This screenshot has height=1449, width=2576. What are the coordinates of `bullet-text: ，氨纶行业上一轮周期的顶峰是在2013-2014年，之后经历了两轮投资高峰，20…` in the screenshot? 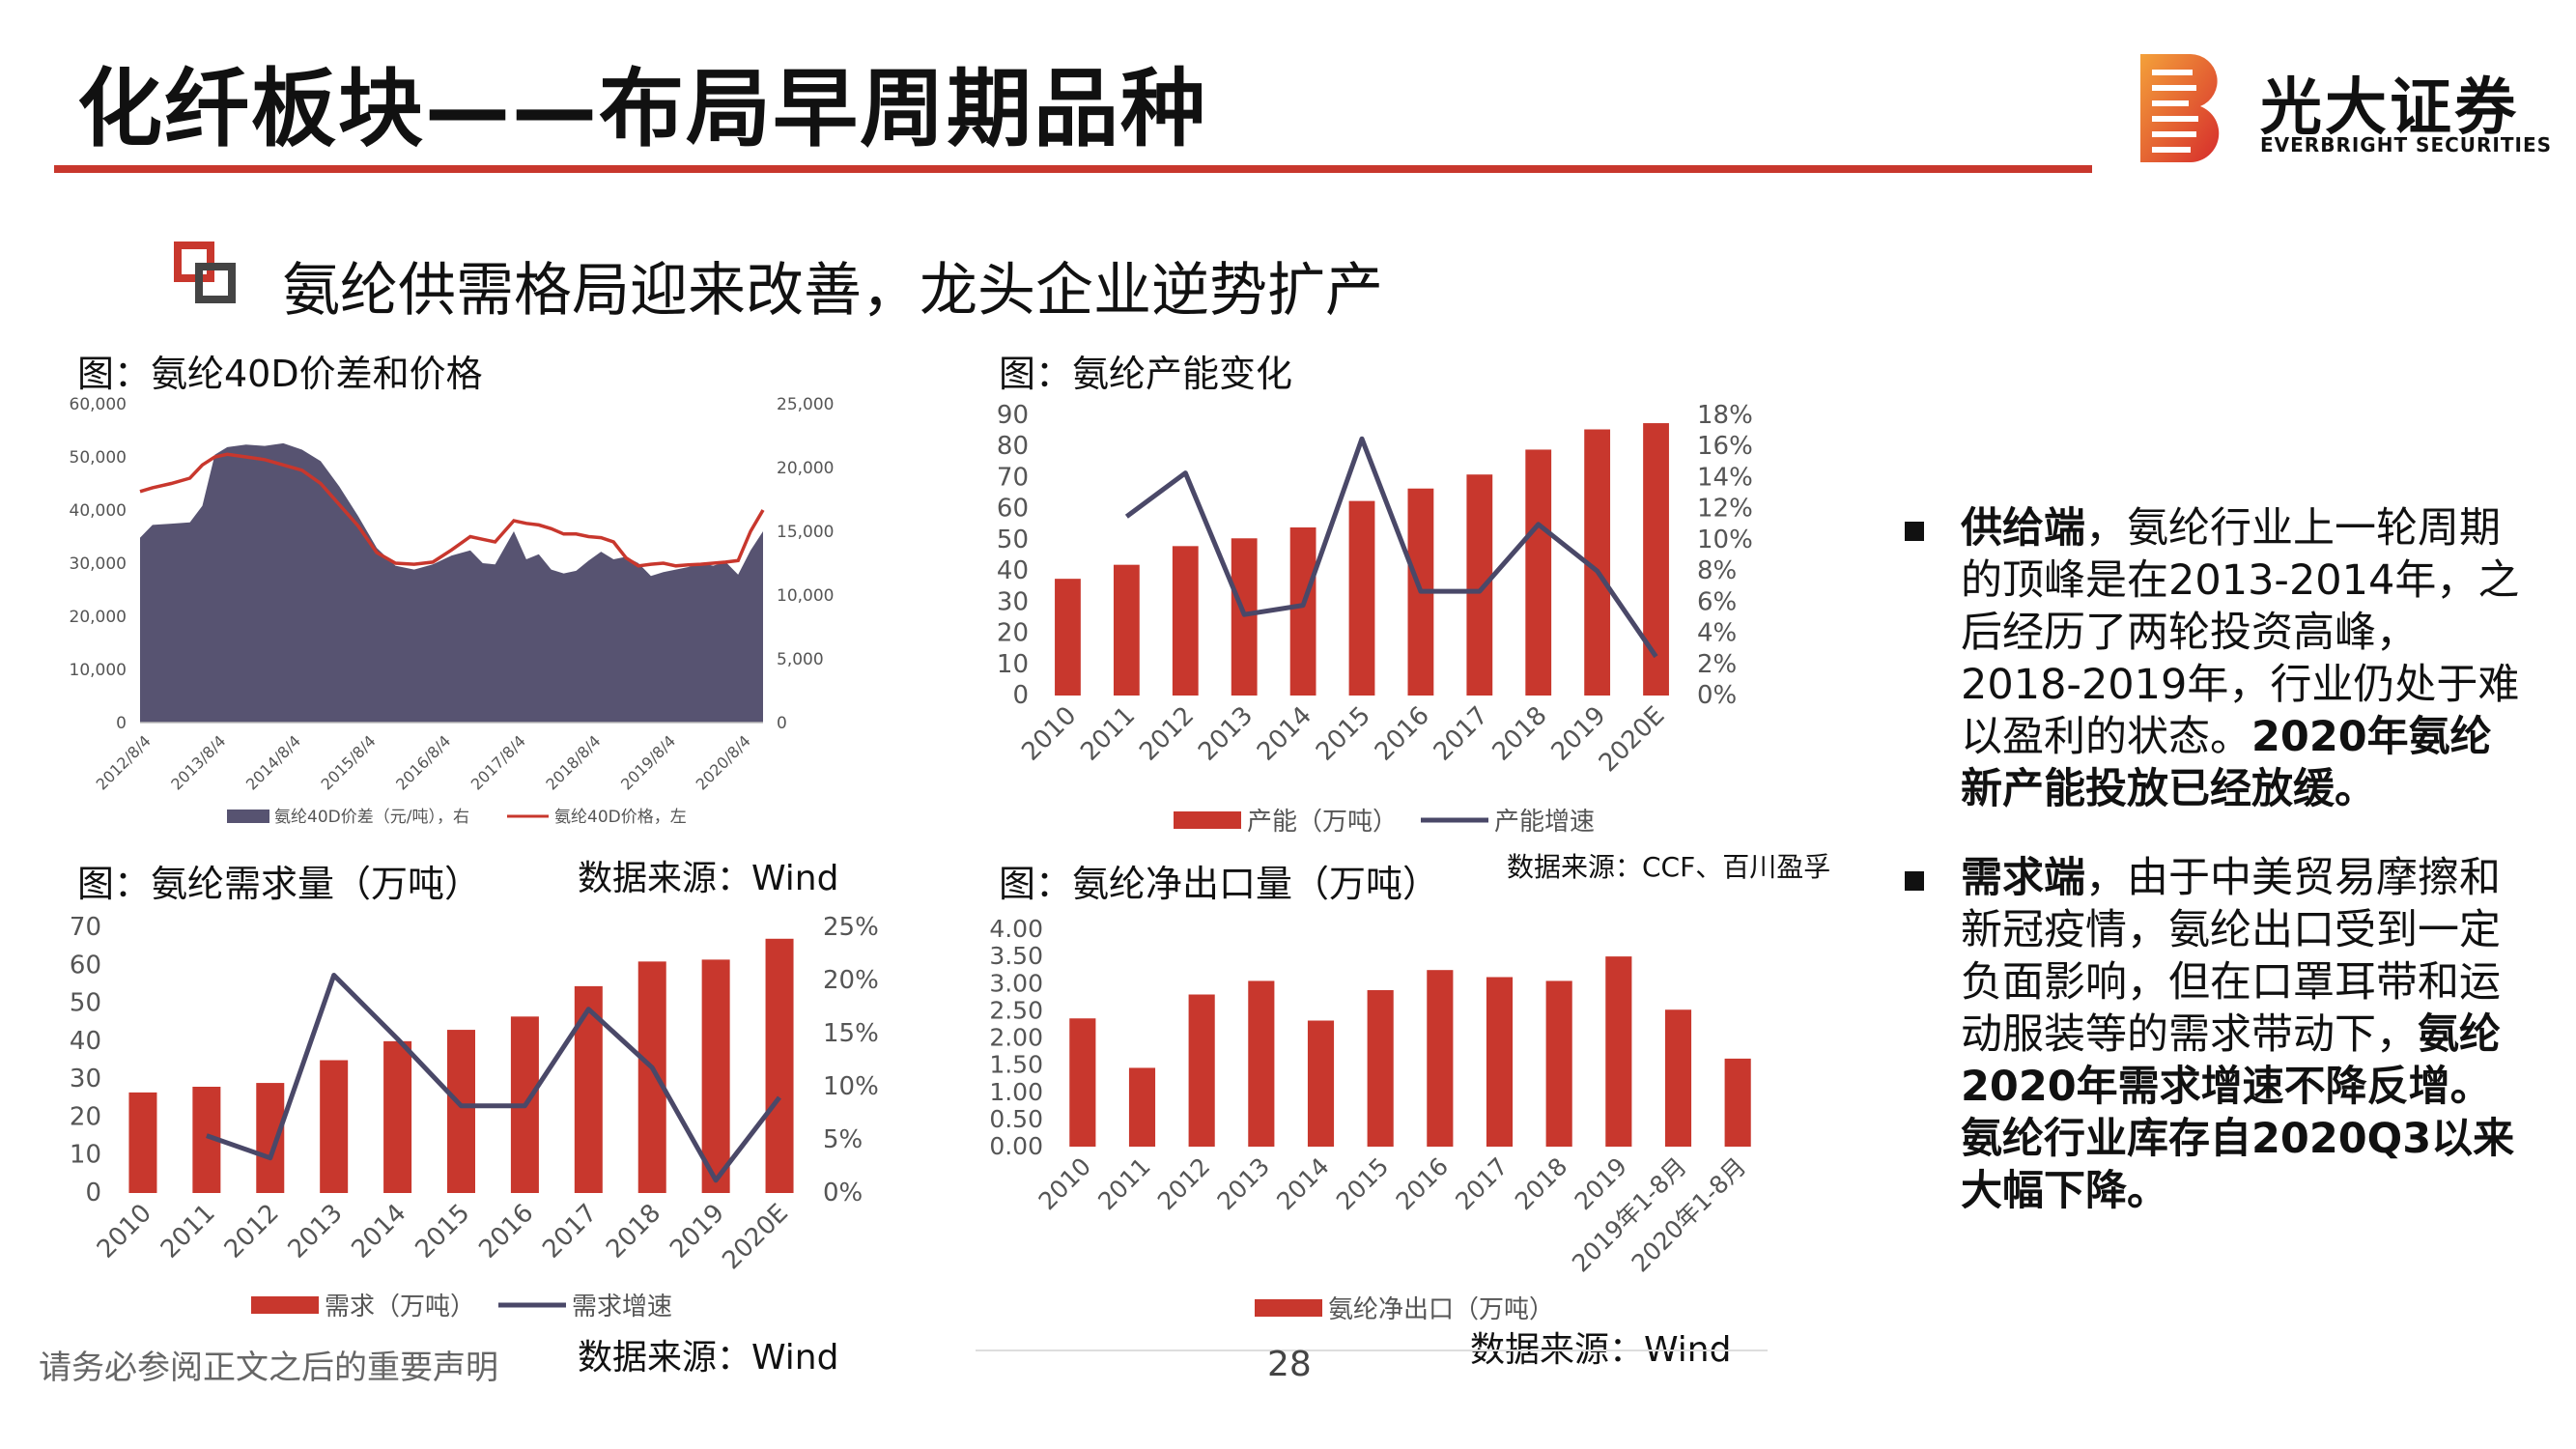 It's located at (2240, 632).